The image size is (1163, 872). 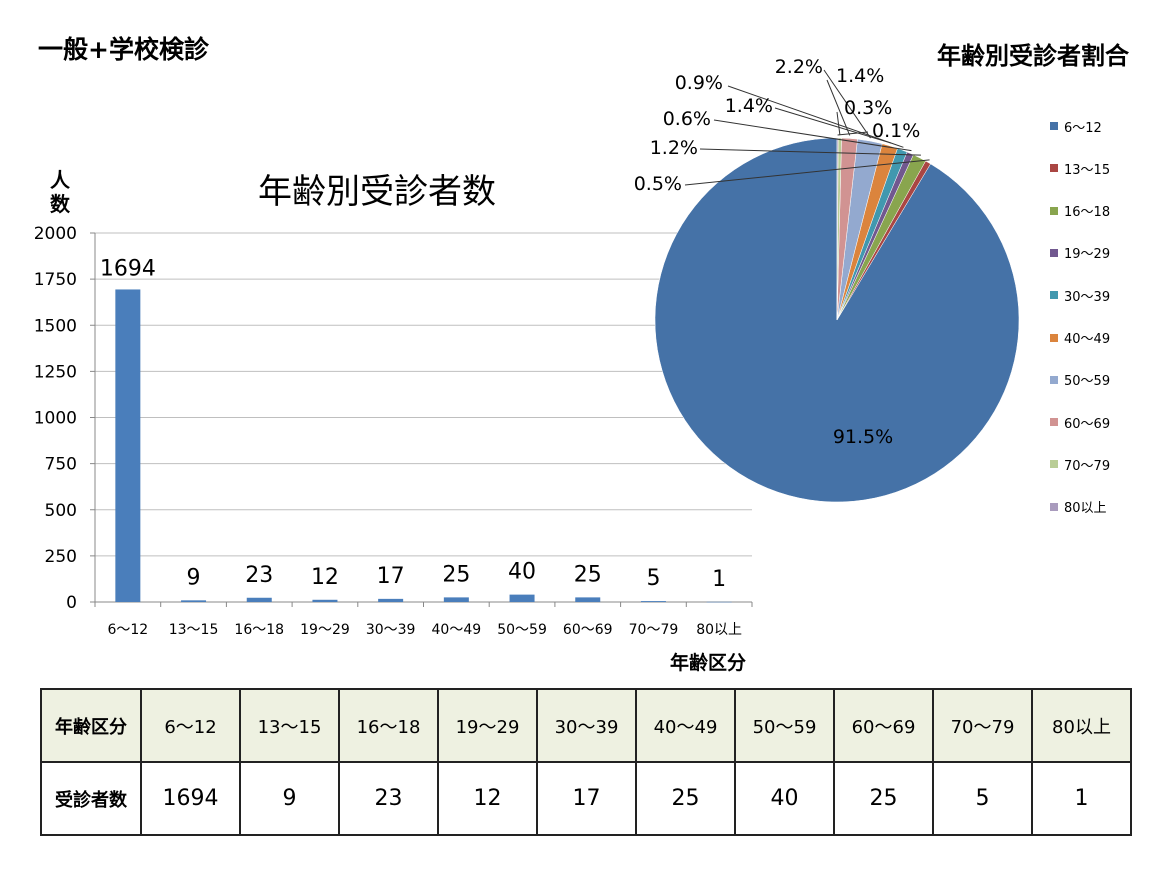 I want to click on legend-label: 70～79, so click(x=1087, y=466).